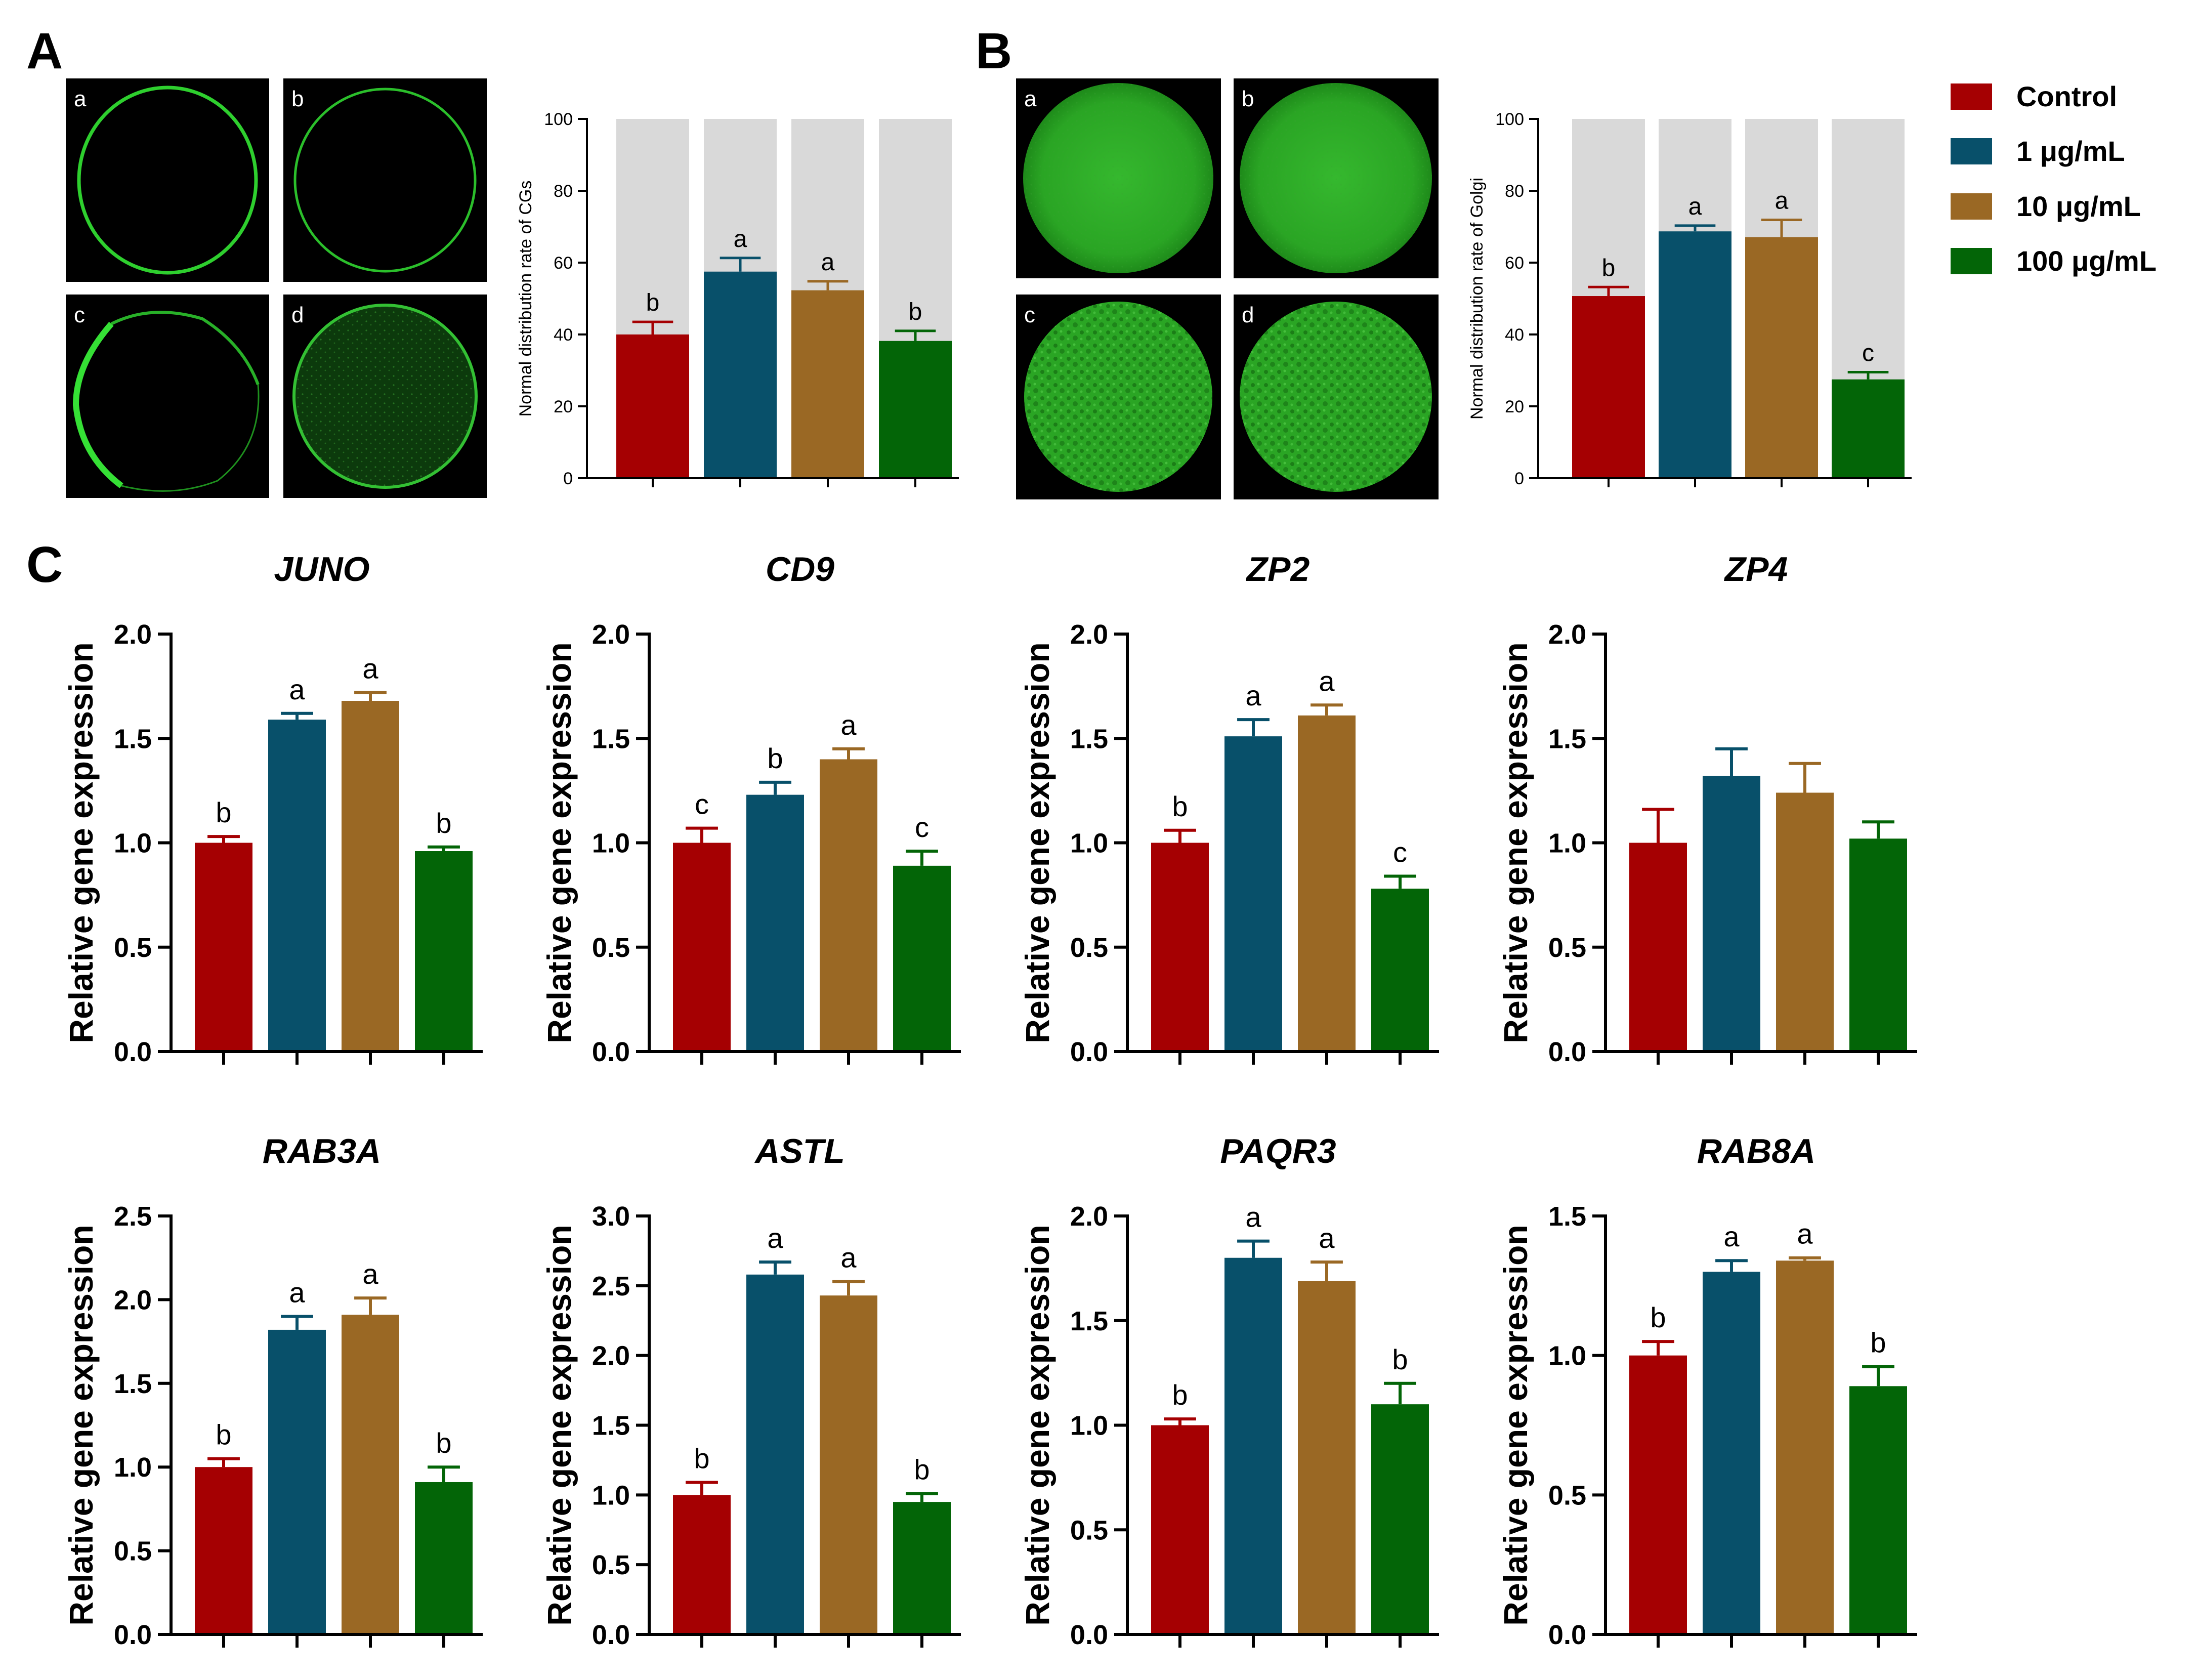 Image resolution: width=2197 pixels, height=1680 pixels. I want to click on legend-swatch-100ug, so click(1972, 261).